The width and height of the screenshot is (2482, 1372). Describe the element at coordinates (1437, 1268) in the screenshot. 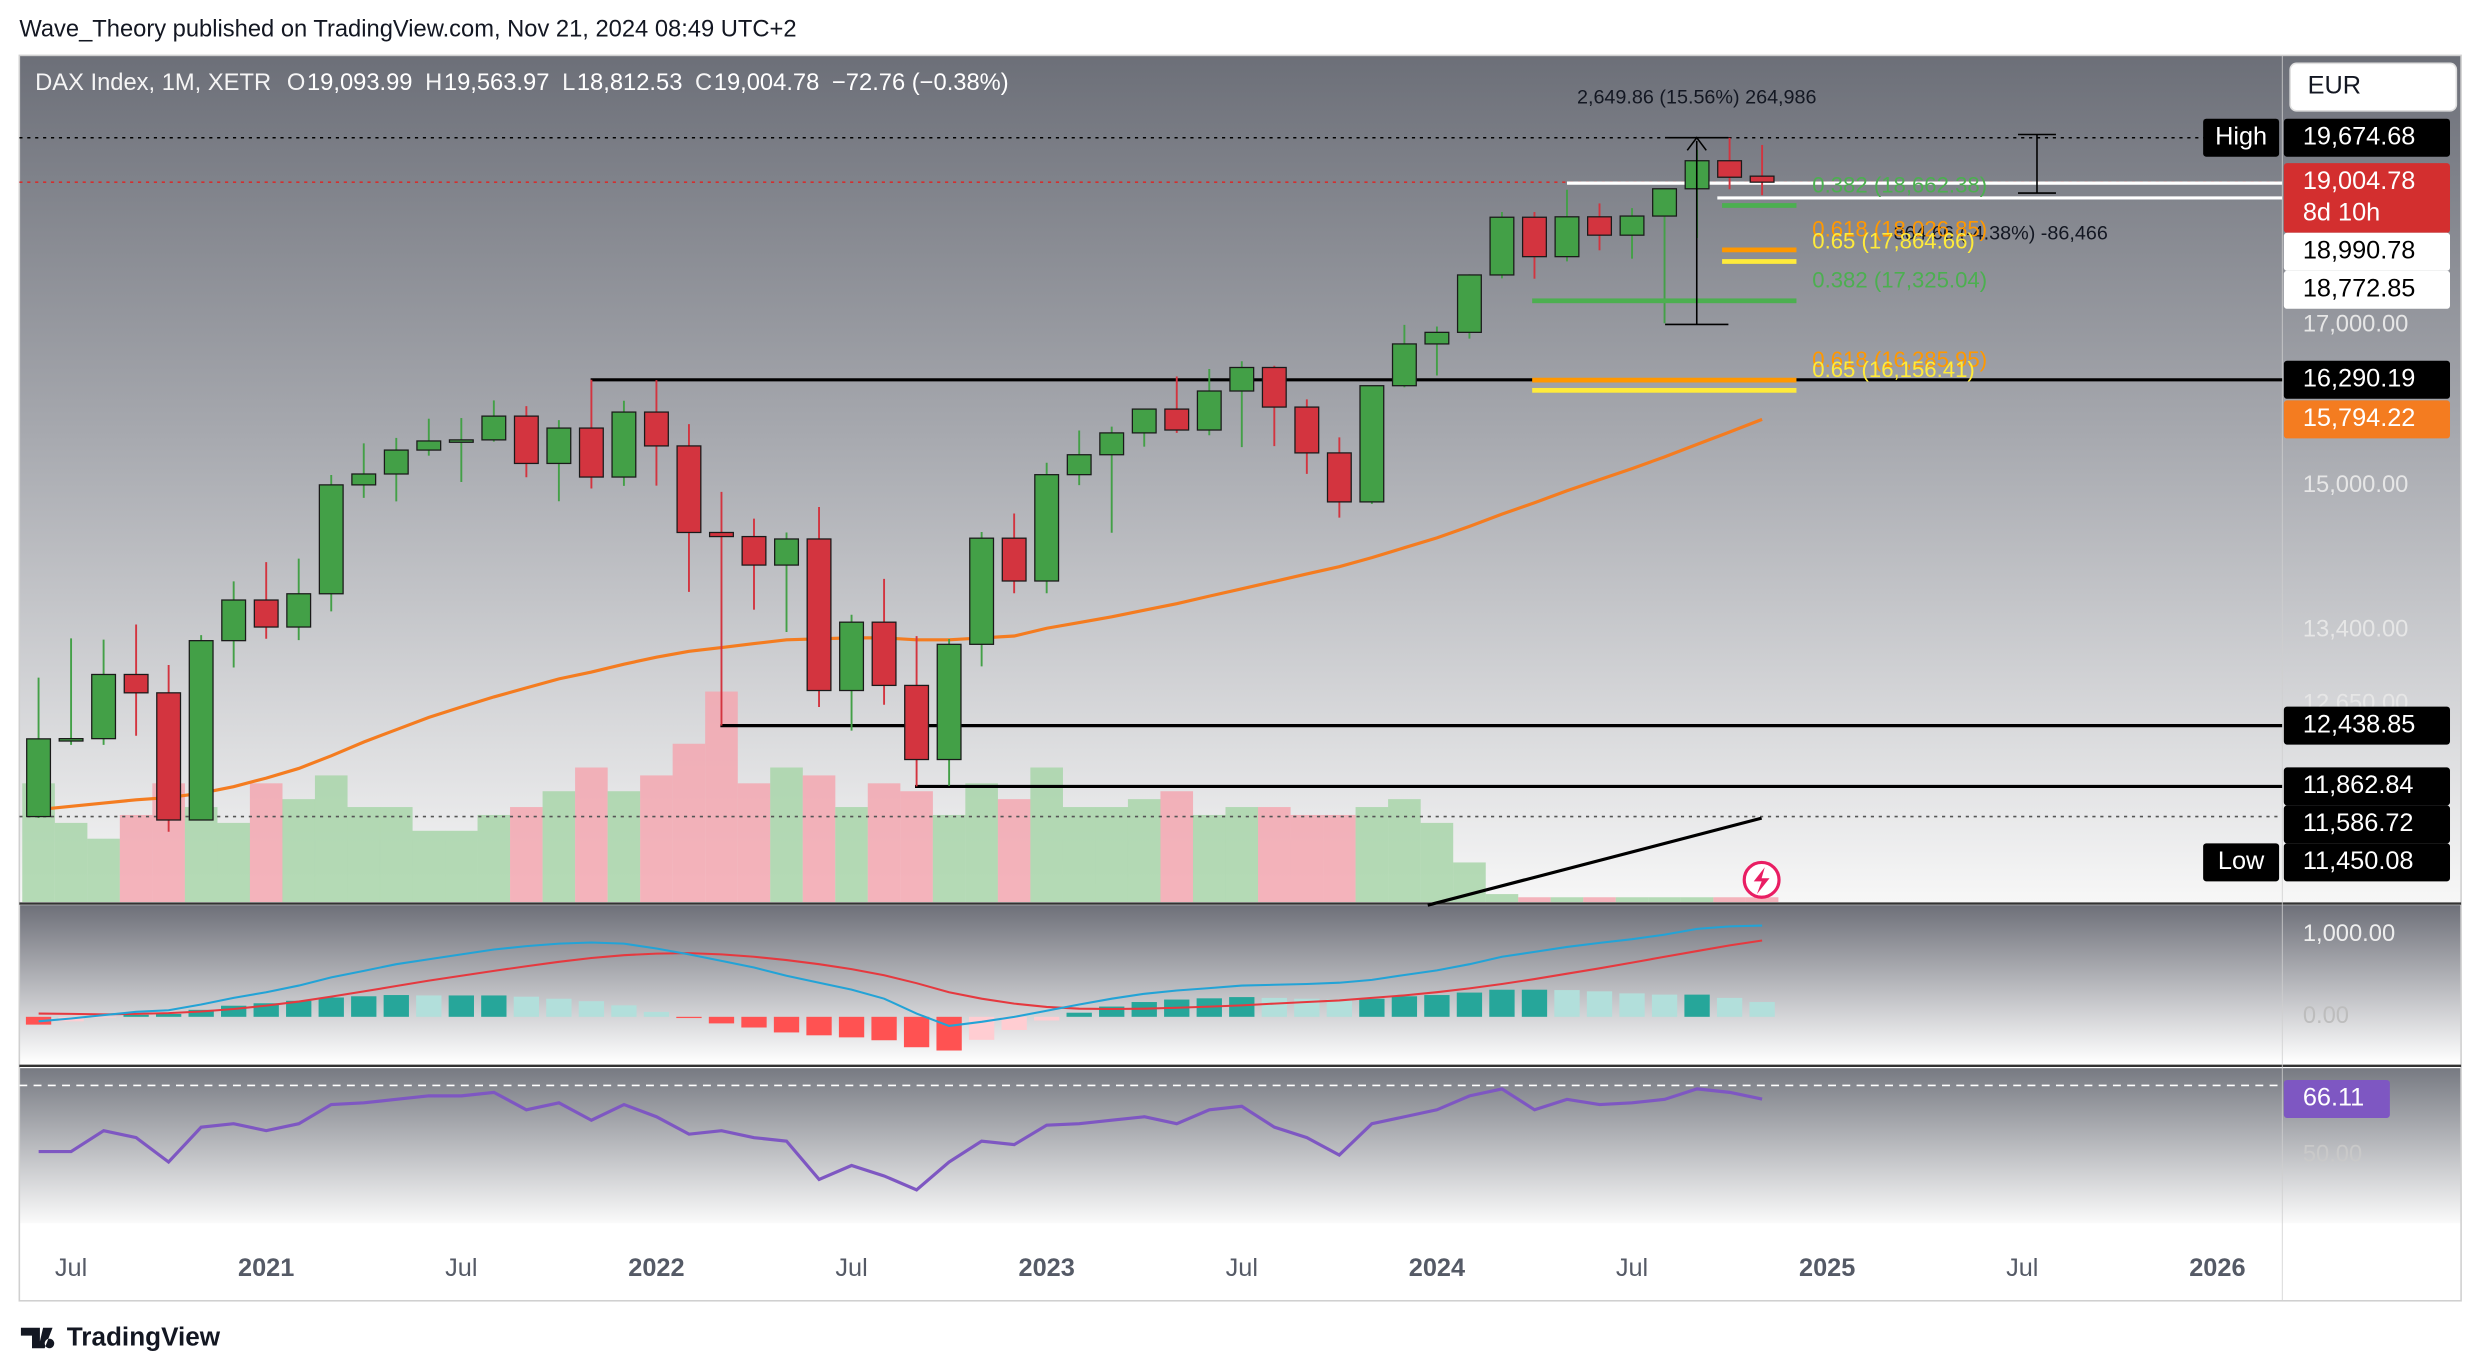

I see `x-tick-label: 2024` at that location.